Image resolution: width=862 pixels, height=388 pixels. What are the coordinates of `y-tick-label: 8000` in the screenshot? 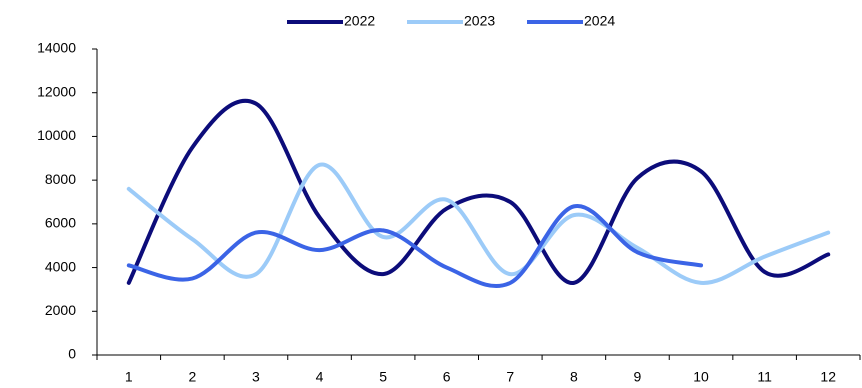 It's located at (60, 179).